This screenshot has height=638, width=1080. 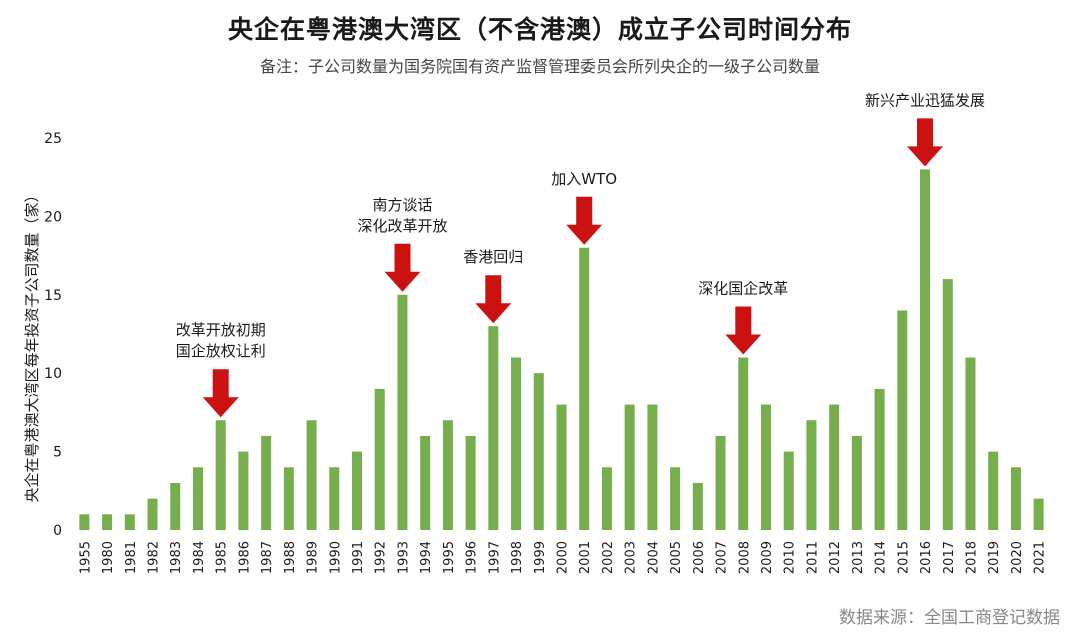 What do you see at coordinates (220, 393) in the screenshot?
I see `annotation-arrow-1985` at bounding box center [220, 393].